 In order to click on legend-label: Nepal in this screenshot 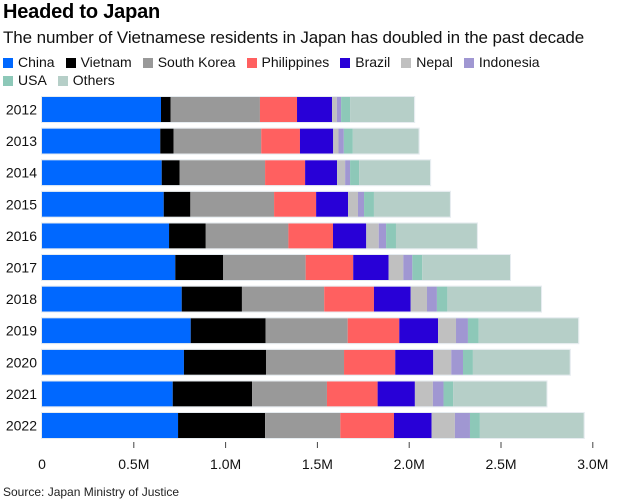, I will do `click(434, 62)`.